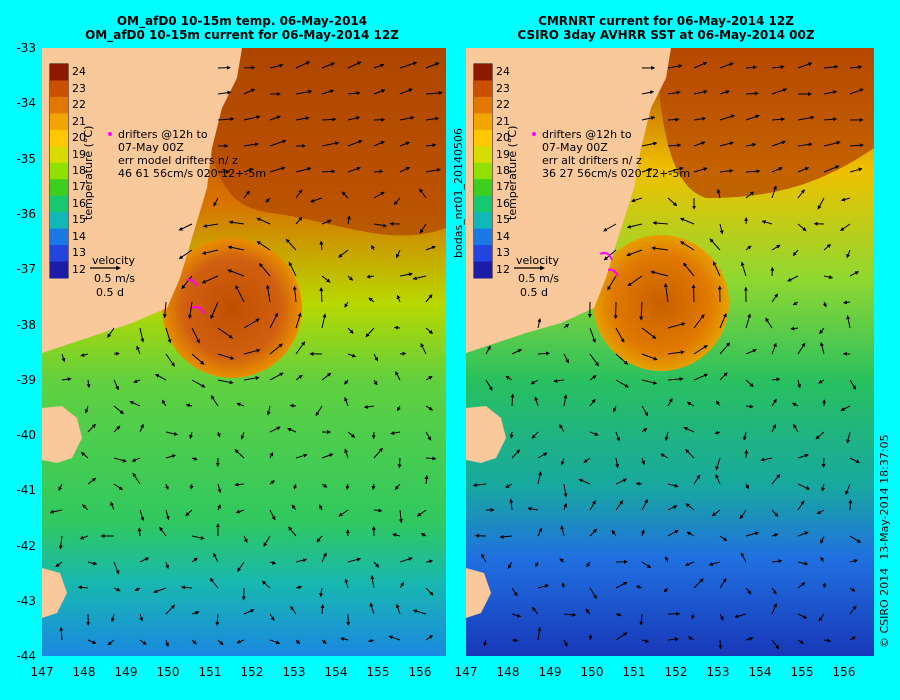 This screenshot has width=900, height=700. Describe the element at coordinates (503, 253) in the screenshot. I see `colorbar-tick-label: 13` at that location.